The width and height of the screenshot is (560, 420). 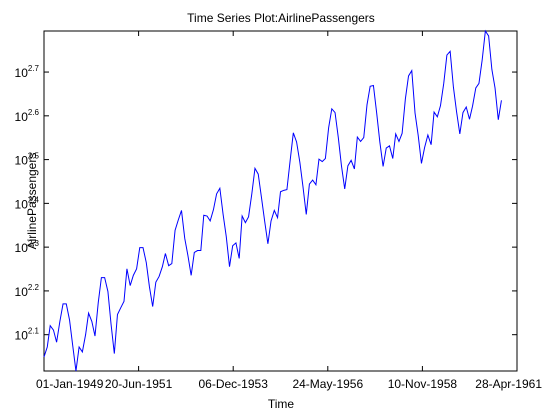 I want to click on y-tick-label: 102.6, so click(x=27, y=116).